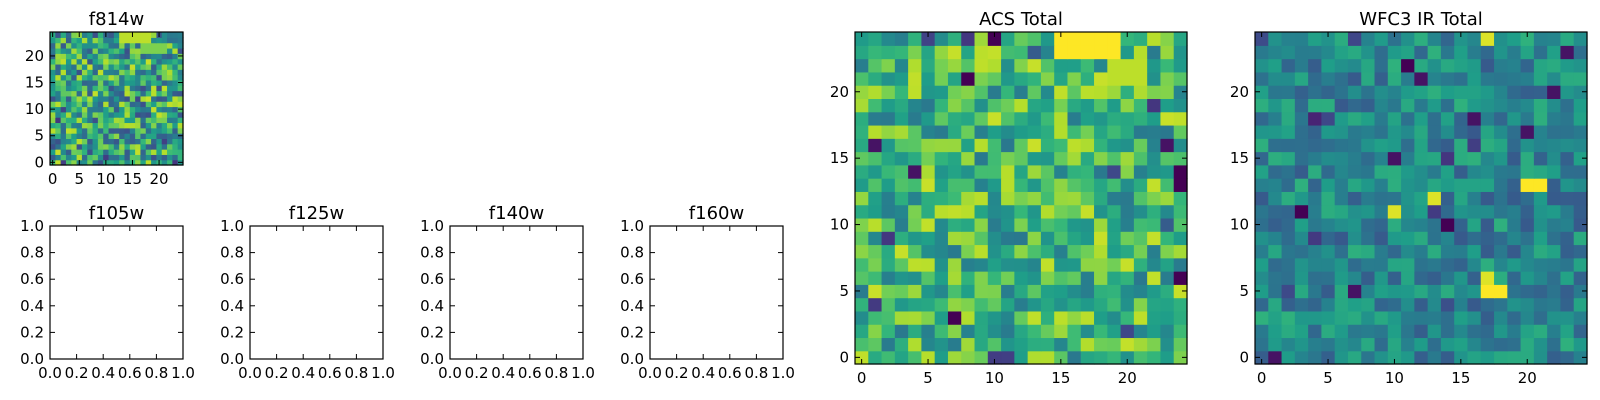 This screenshot has height=400, width=1600. I want to click on y-tick-label: 0.8, so click(232, 253).